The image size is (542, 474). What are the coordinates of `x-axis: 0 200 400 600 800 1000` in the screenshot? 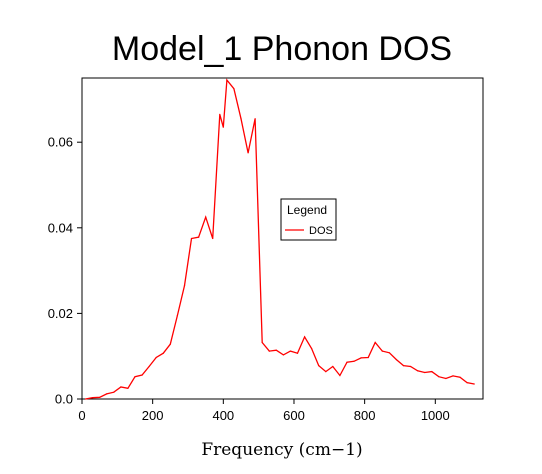 It's located at (264, 411).